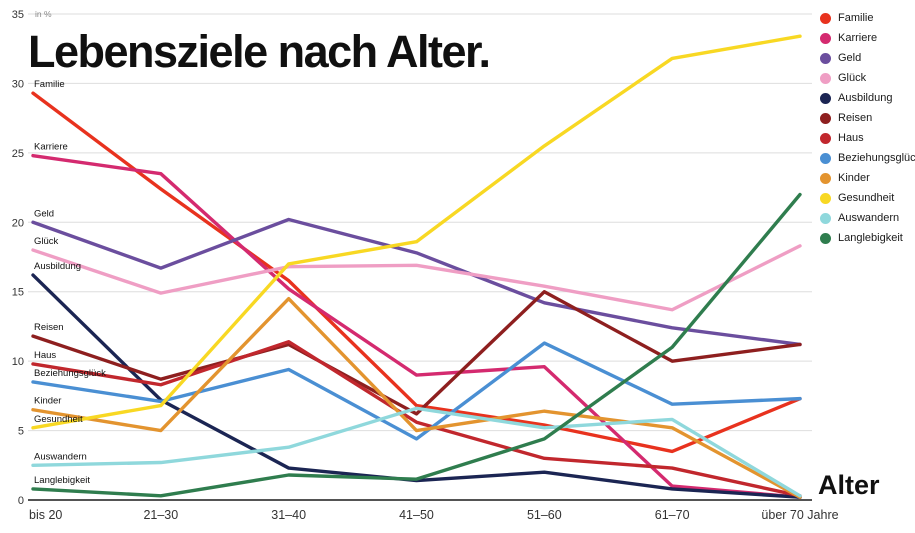  I want to click on y-tick-label: 5, so click(21, 432).